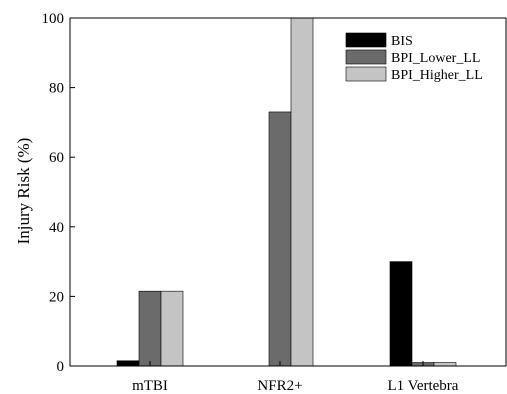 The image size is (507, 394). Describe the element at coordinates (23, 191) in the screenshot. I see `y-axis-label: Injury Risk (%)` at that location.